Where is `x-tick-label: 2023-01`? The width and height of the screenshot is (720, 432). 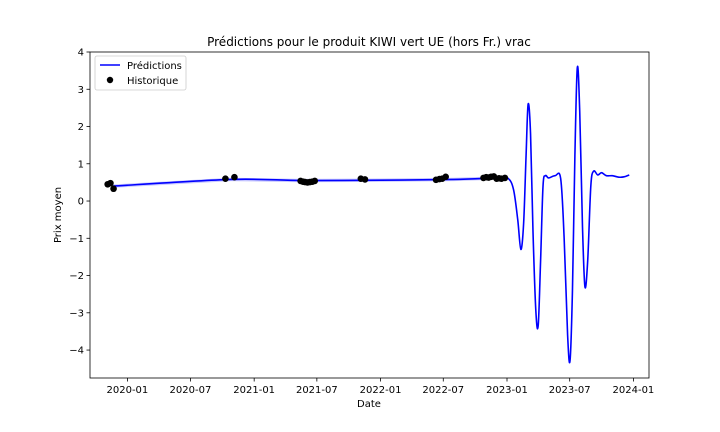
x-tick-label: 2023-01 is located at coordinates (507, 390).